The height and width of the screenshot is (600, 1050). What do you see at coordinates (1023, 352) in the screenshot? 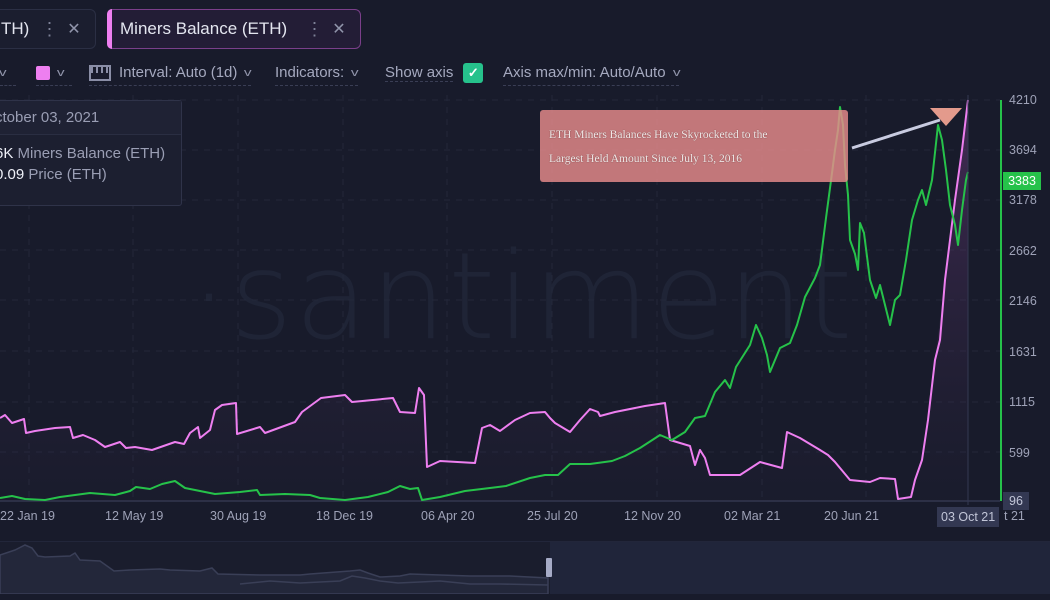
I see `y-tick: 1631` at bounding box center [1023, 352].